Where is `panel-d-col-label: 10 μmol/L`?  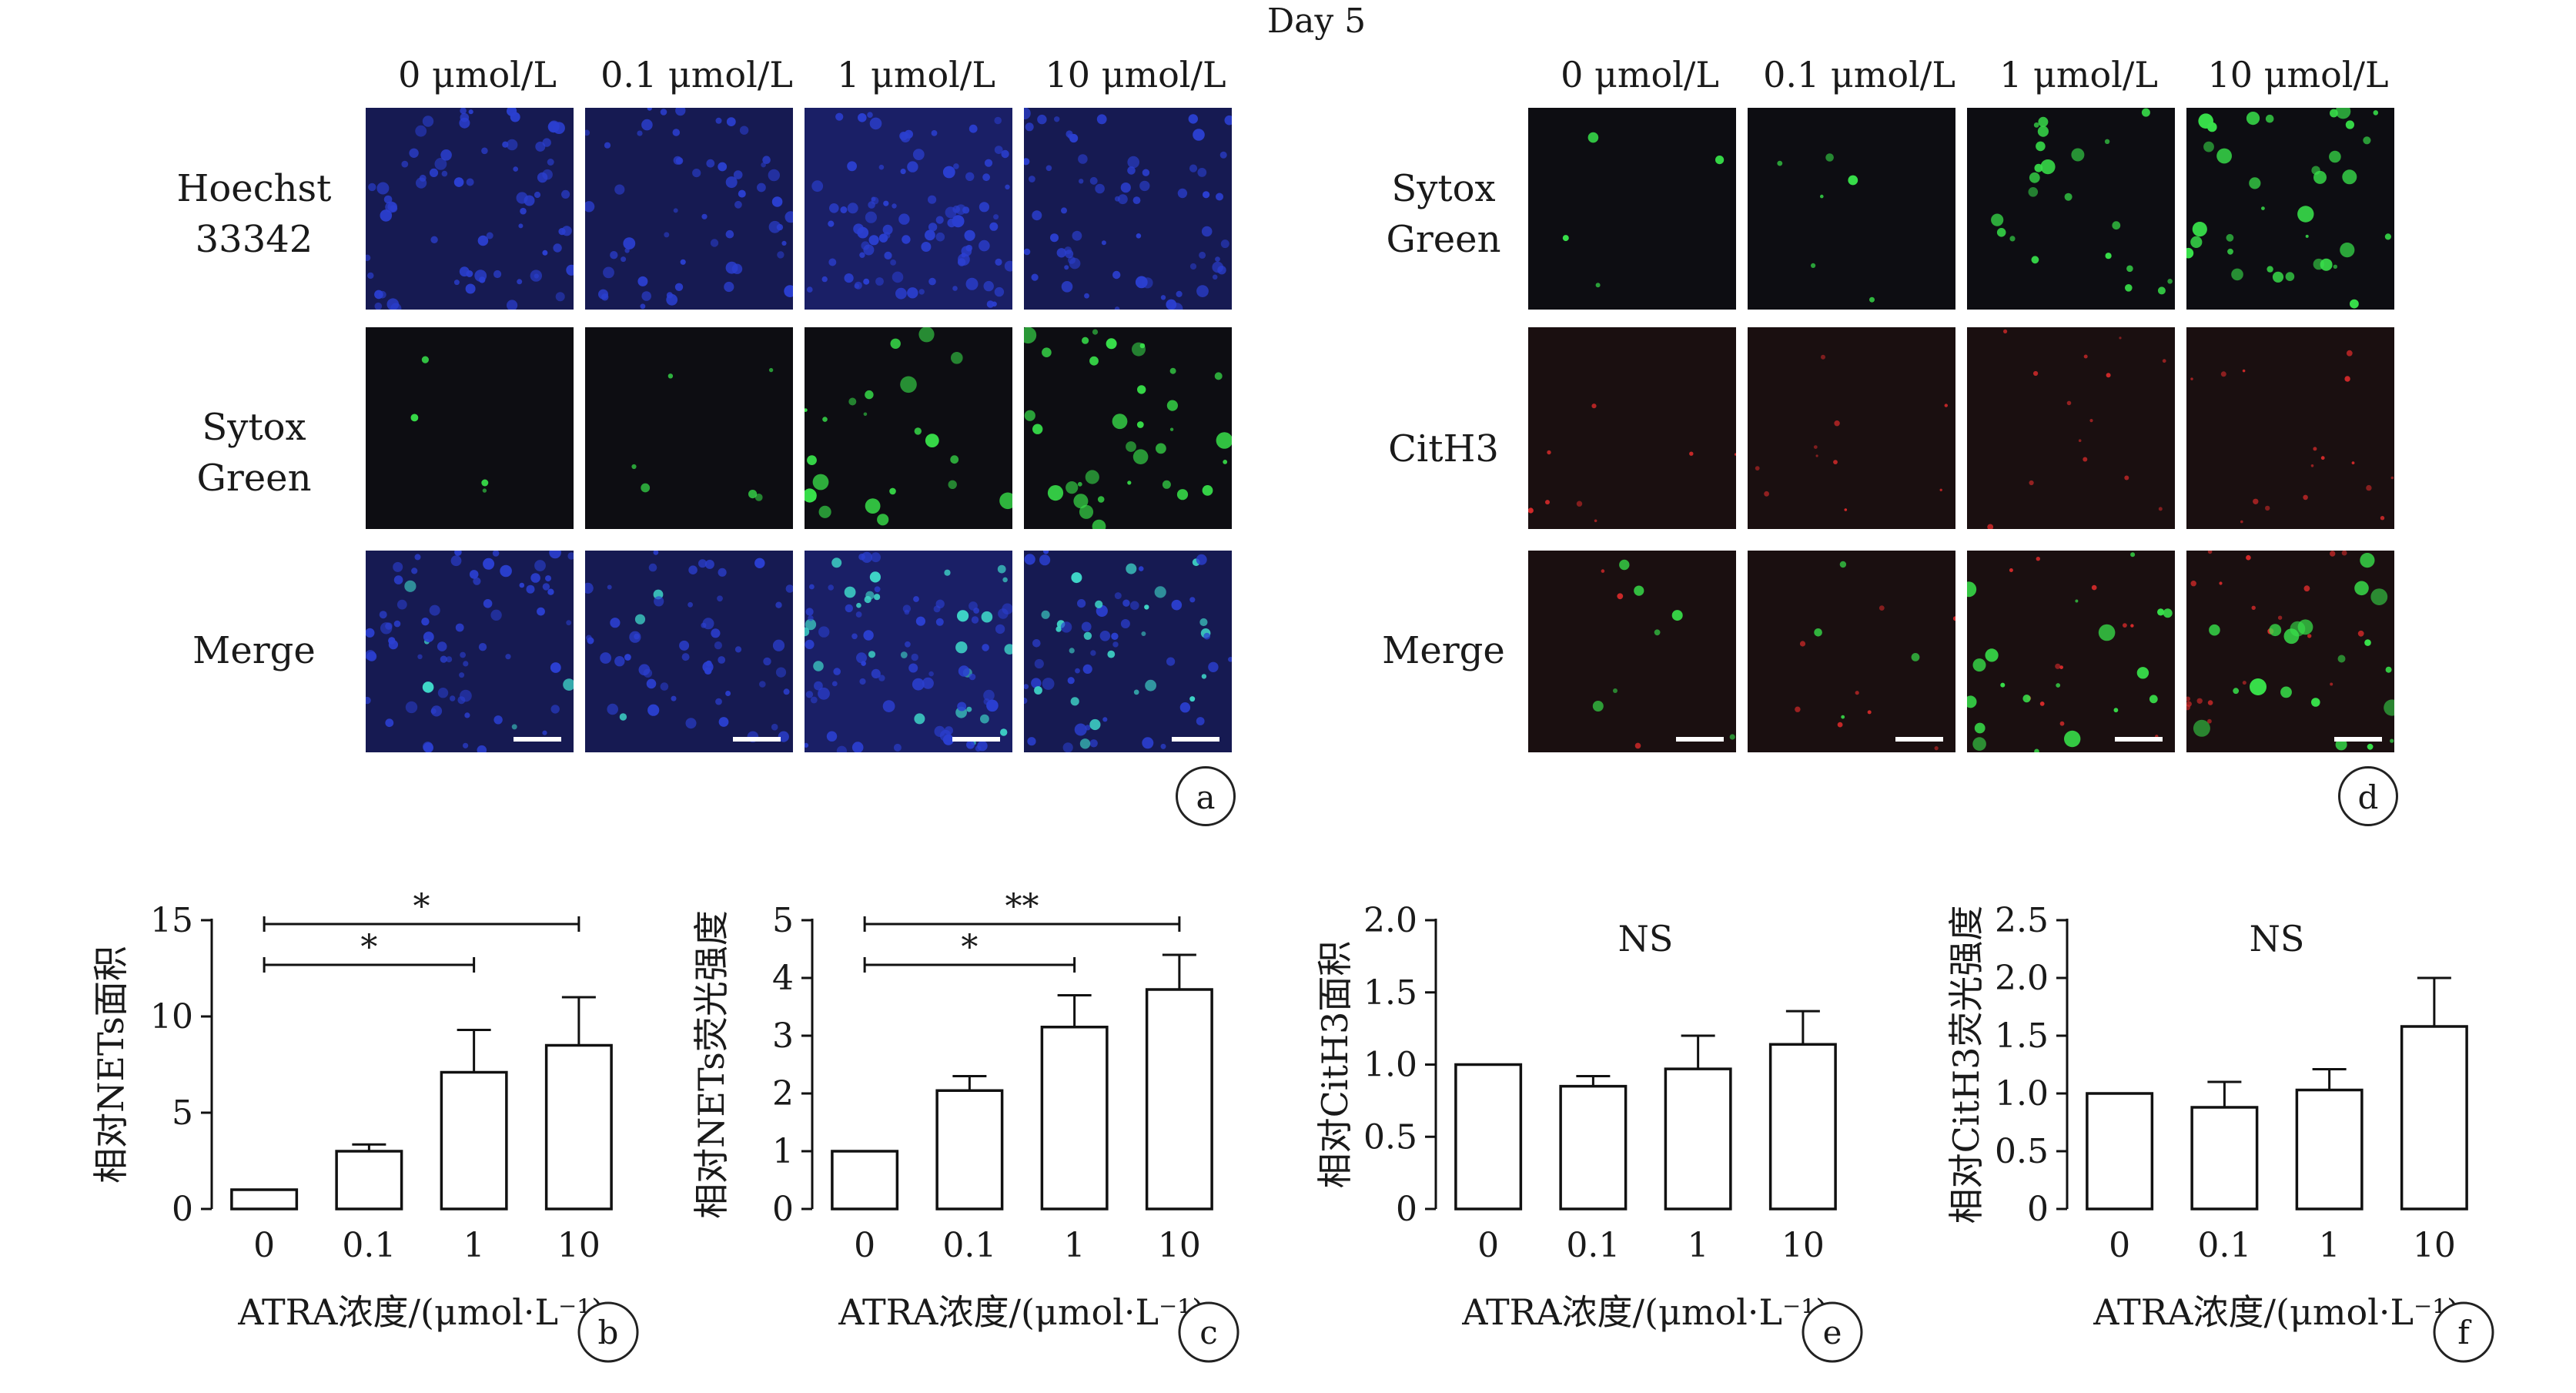 panel-d-col-label: 10 μmol/L is located at coordinates (2298, 75).